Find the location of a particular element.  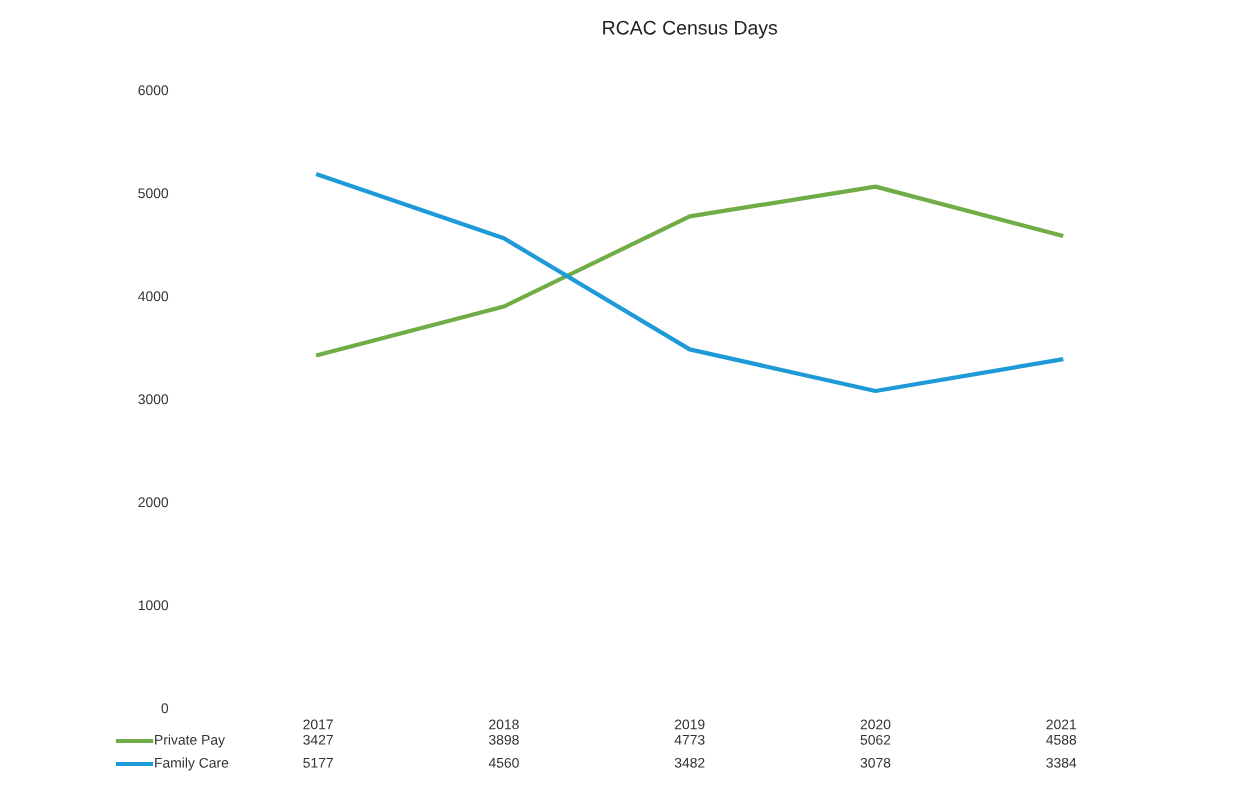

legend-label: Private Pay is located at coordinates (190, 741).